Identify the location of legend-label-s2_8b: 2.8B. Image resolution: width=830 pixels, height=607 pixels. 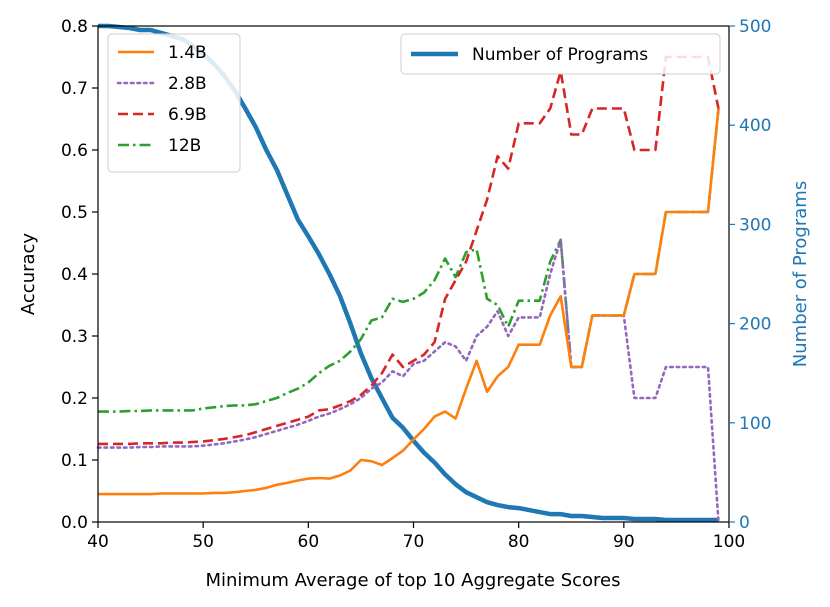
(187, 84).